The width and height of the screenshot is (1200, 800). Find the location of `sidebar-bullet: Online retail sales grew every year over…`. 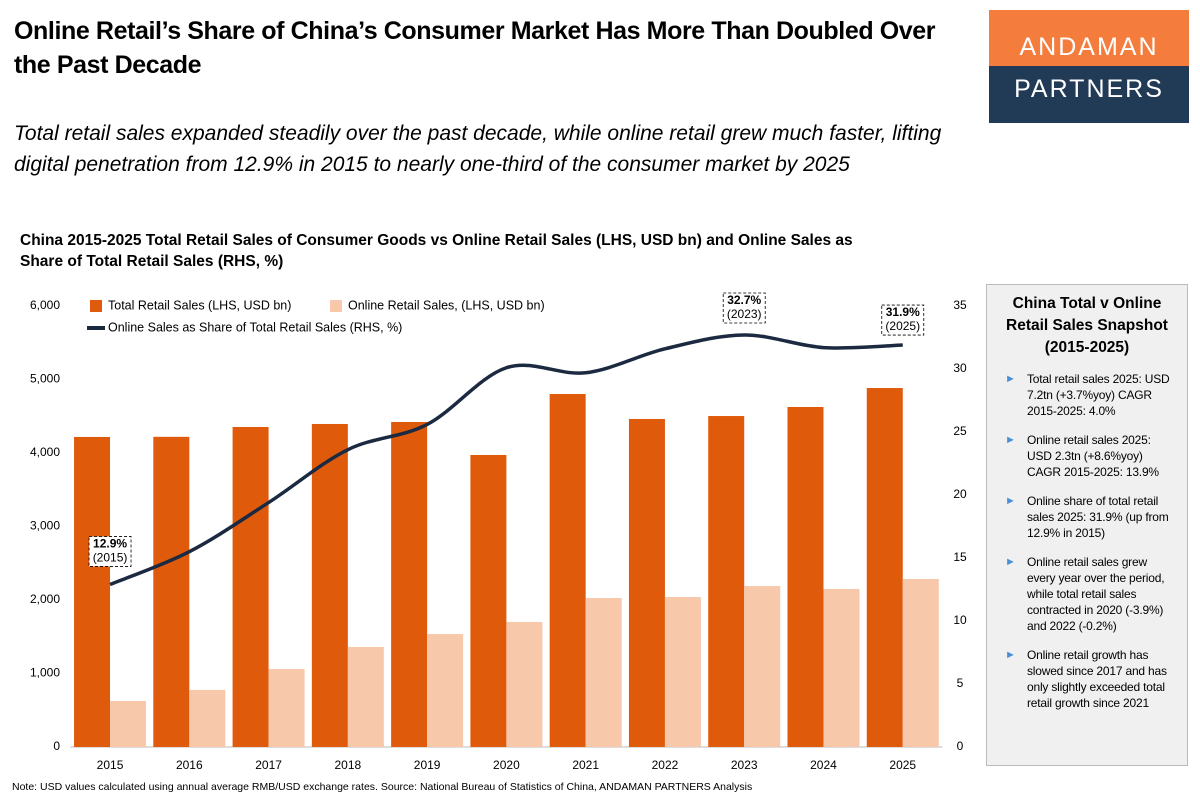

sidebar-bullet: Online retail sales grew every year over… is located at coordinates (1091, 594).